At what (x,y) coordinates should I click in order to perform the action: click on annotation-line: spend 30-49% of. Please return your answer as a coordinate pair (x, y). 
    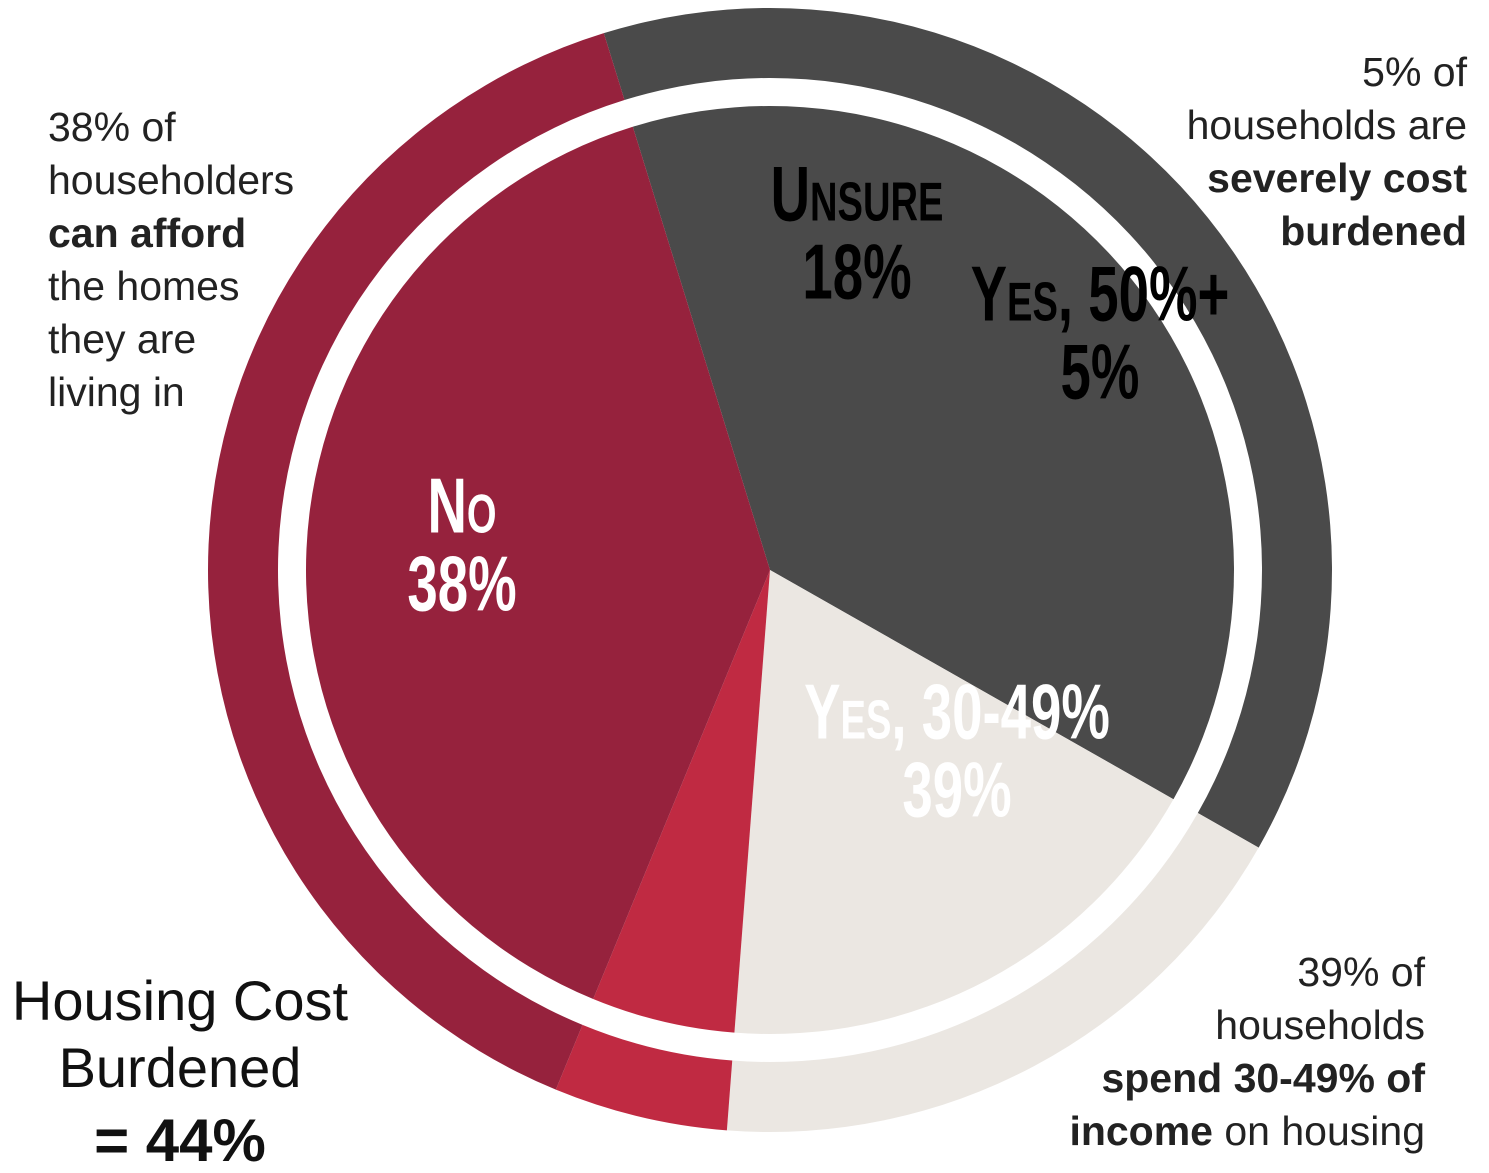
    Looking at the image, I should click on (1263, 1078).